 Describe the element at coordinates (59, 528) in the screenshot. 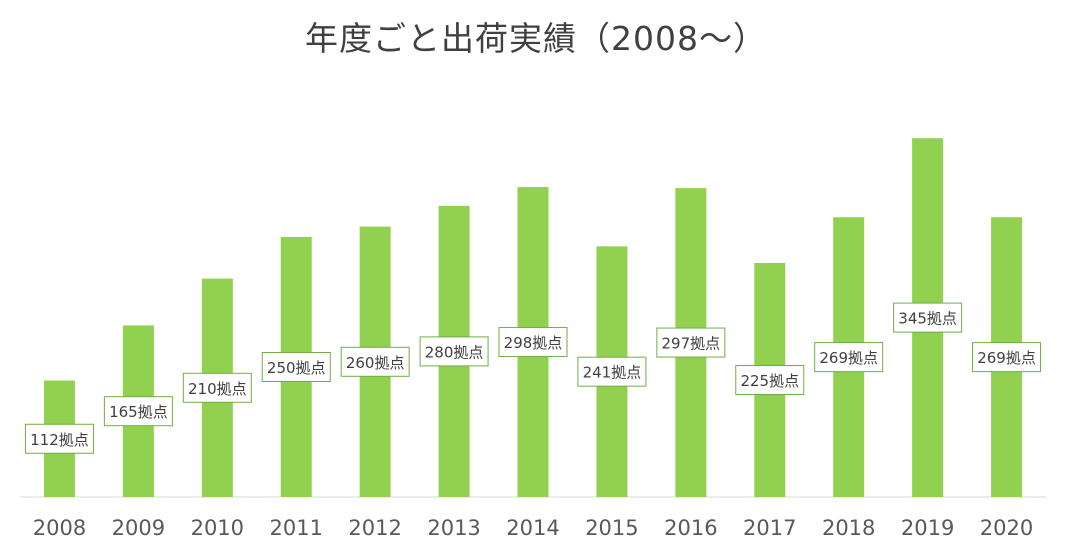

I see `x-tick-label: 2008` at that location.